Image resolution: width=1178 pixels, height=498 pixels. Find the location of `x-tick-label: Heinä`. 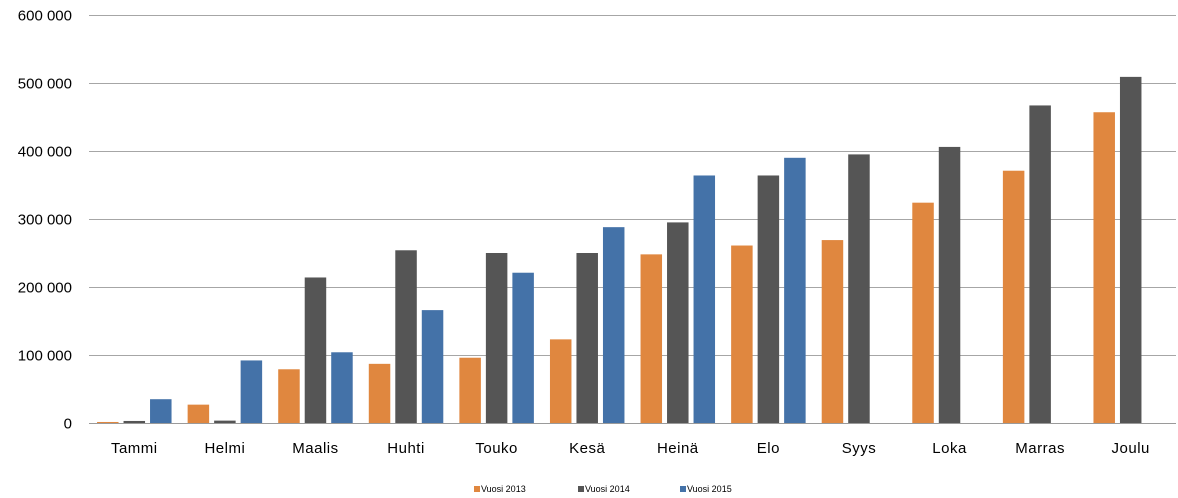

x-tick-label: Heinä is located at coordinates (678, 448).